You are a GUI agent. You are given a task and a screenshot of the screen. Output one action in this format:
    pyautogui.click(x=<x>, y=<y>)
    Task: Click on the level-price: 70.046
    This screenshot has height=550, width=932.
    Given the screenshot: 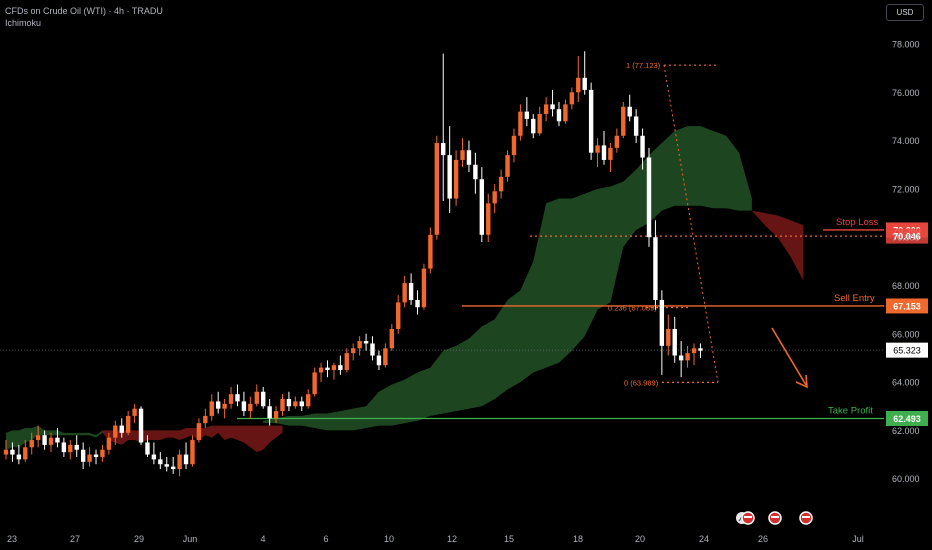 What is the action you would take?
    pyautogui.click(x=907, y=237)
    